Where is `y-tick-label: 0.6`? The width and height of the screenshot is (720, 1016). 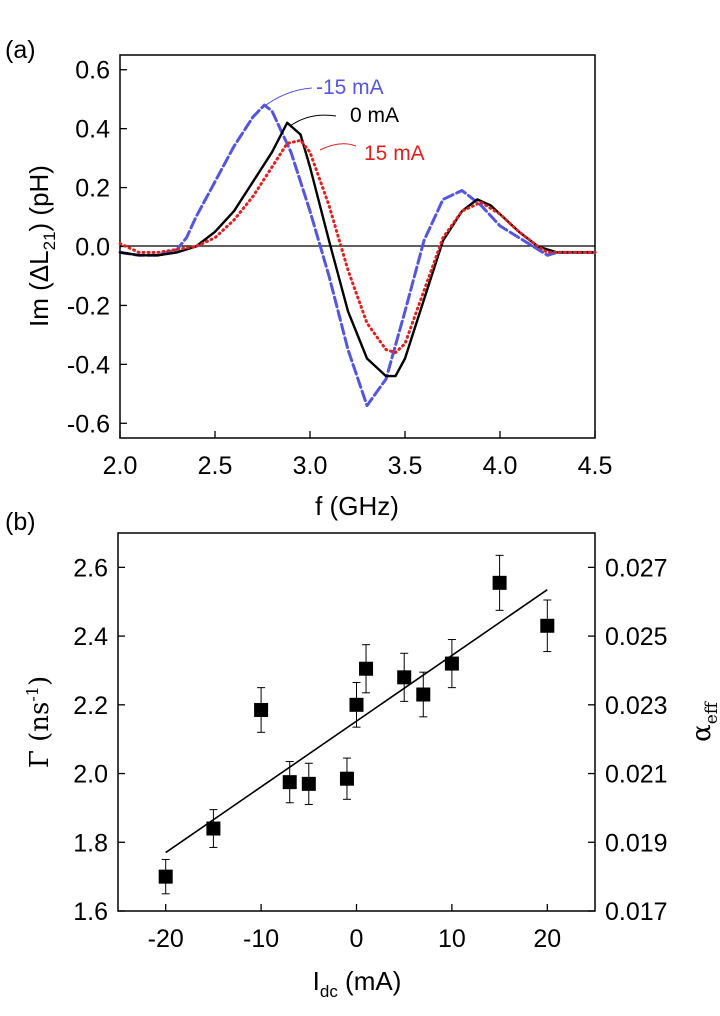
y-tick-label: 0.6 is located at coordinates (92, 71).